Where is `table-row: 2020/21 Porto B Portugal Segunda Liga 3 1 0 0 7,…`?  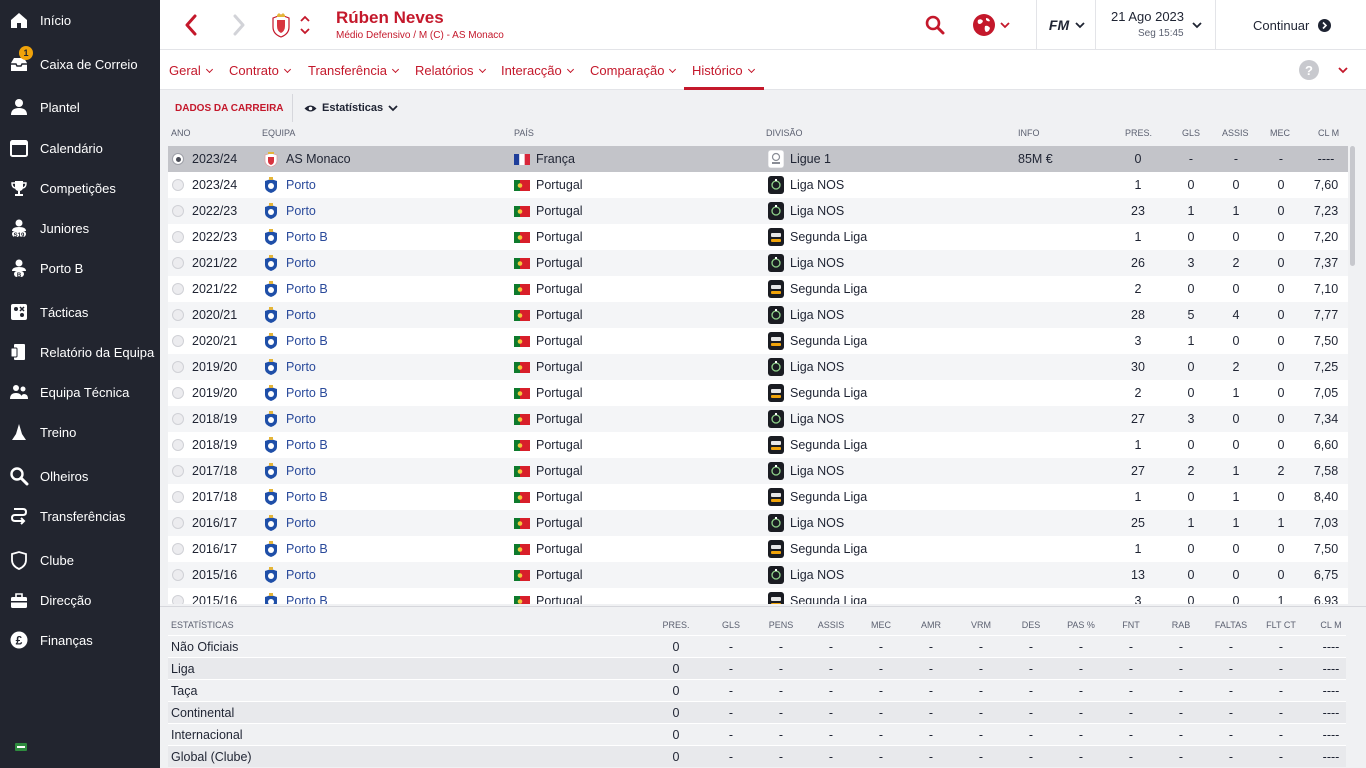
table-row: 2020/21 Porto B Portugal Segunda Liga 3 1 0 0 7,… is located at coordinates (758, 341).